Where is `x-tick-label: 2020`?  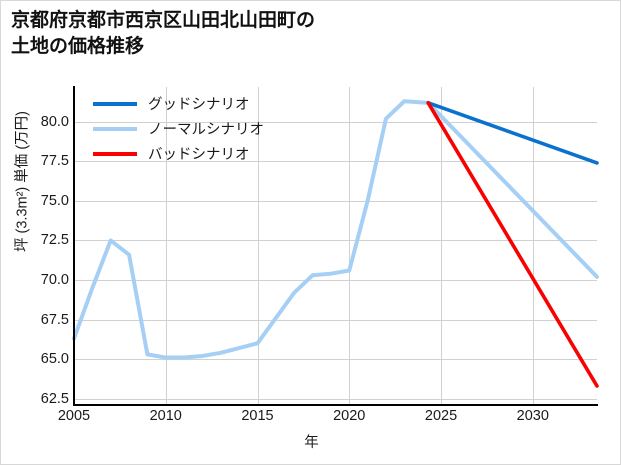
x-tick-label: 2020 is located at coordinates (349, 416).